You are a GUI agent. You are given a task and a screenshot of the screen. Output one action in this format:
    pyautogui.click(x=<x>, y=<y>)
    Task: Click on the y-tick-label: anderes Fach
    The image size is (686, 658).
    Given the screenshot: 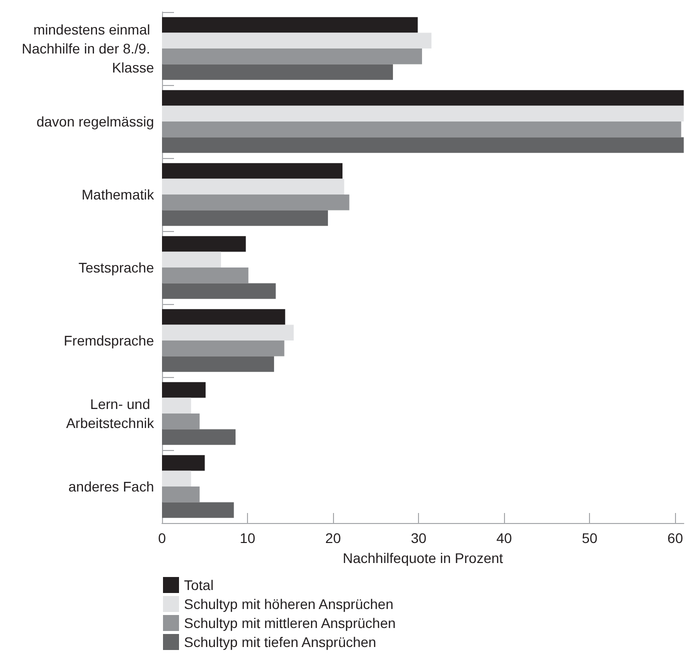 What is the action you would take?
    pyautogui.click(x=111, y=486)
    